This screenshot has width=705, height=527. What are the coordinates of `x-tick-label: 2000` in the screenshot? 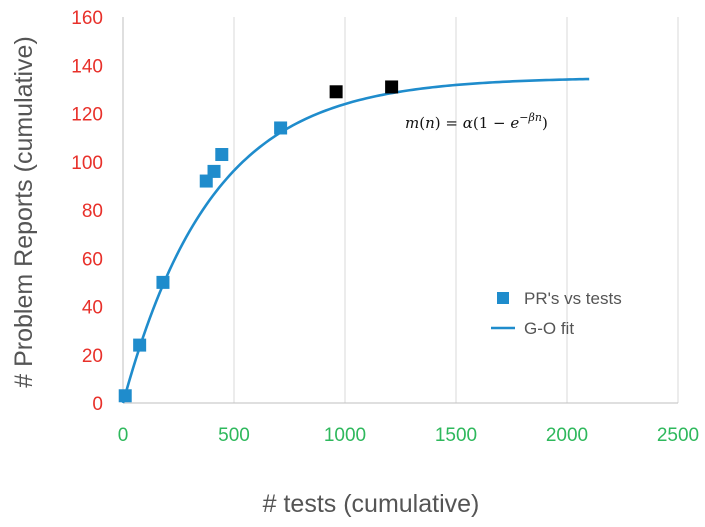 It's located at (567, 435).